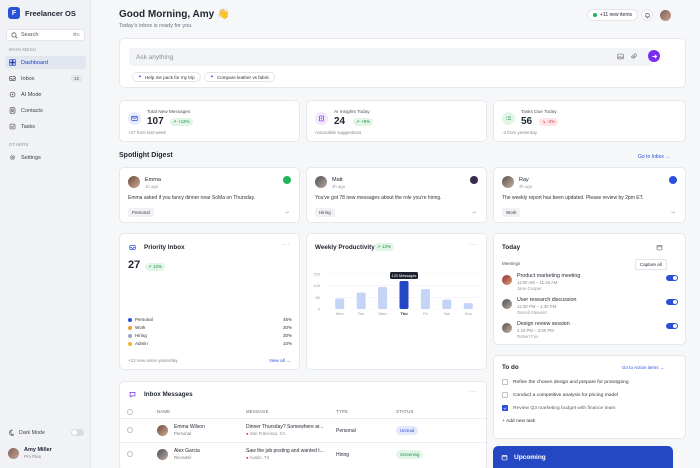  What do you see at coordinates (45, 35) in the screenshot?
I see `sidebar-search: Search ⌘K` at bounding box center [45, 35].